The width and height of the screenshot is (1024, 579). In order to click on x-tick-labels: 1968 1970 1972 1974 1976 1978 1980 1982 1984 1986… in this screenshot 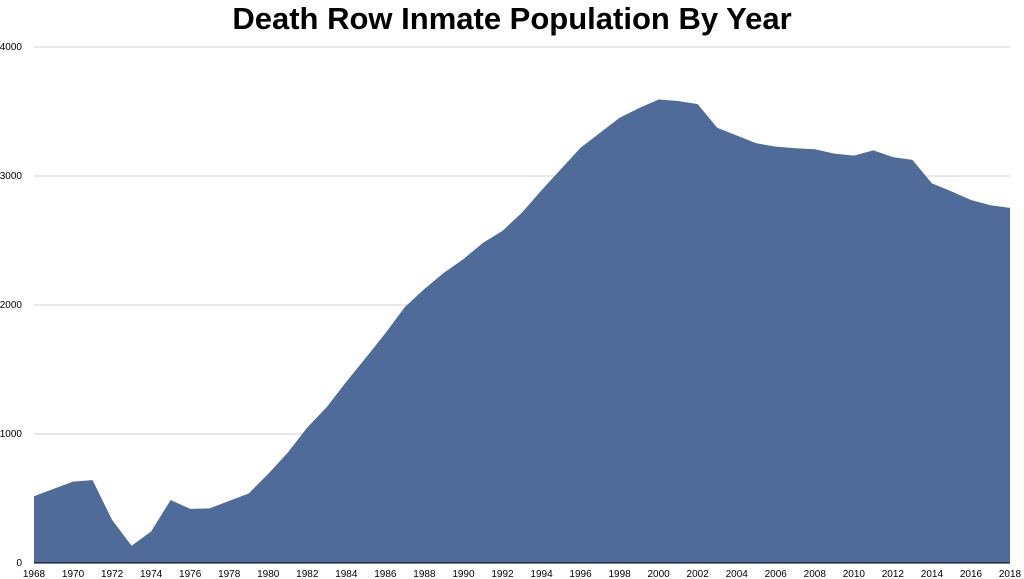, I will do `click(522, 574)`.